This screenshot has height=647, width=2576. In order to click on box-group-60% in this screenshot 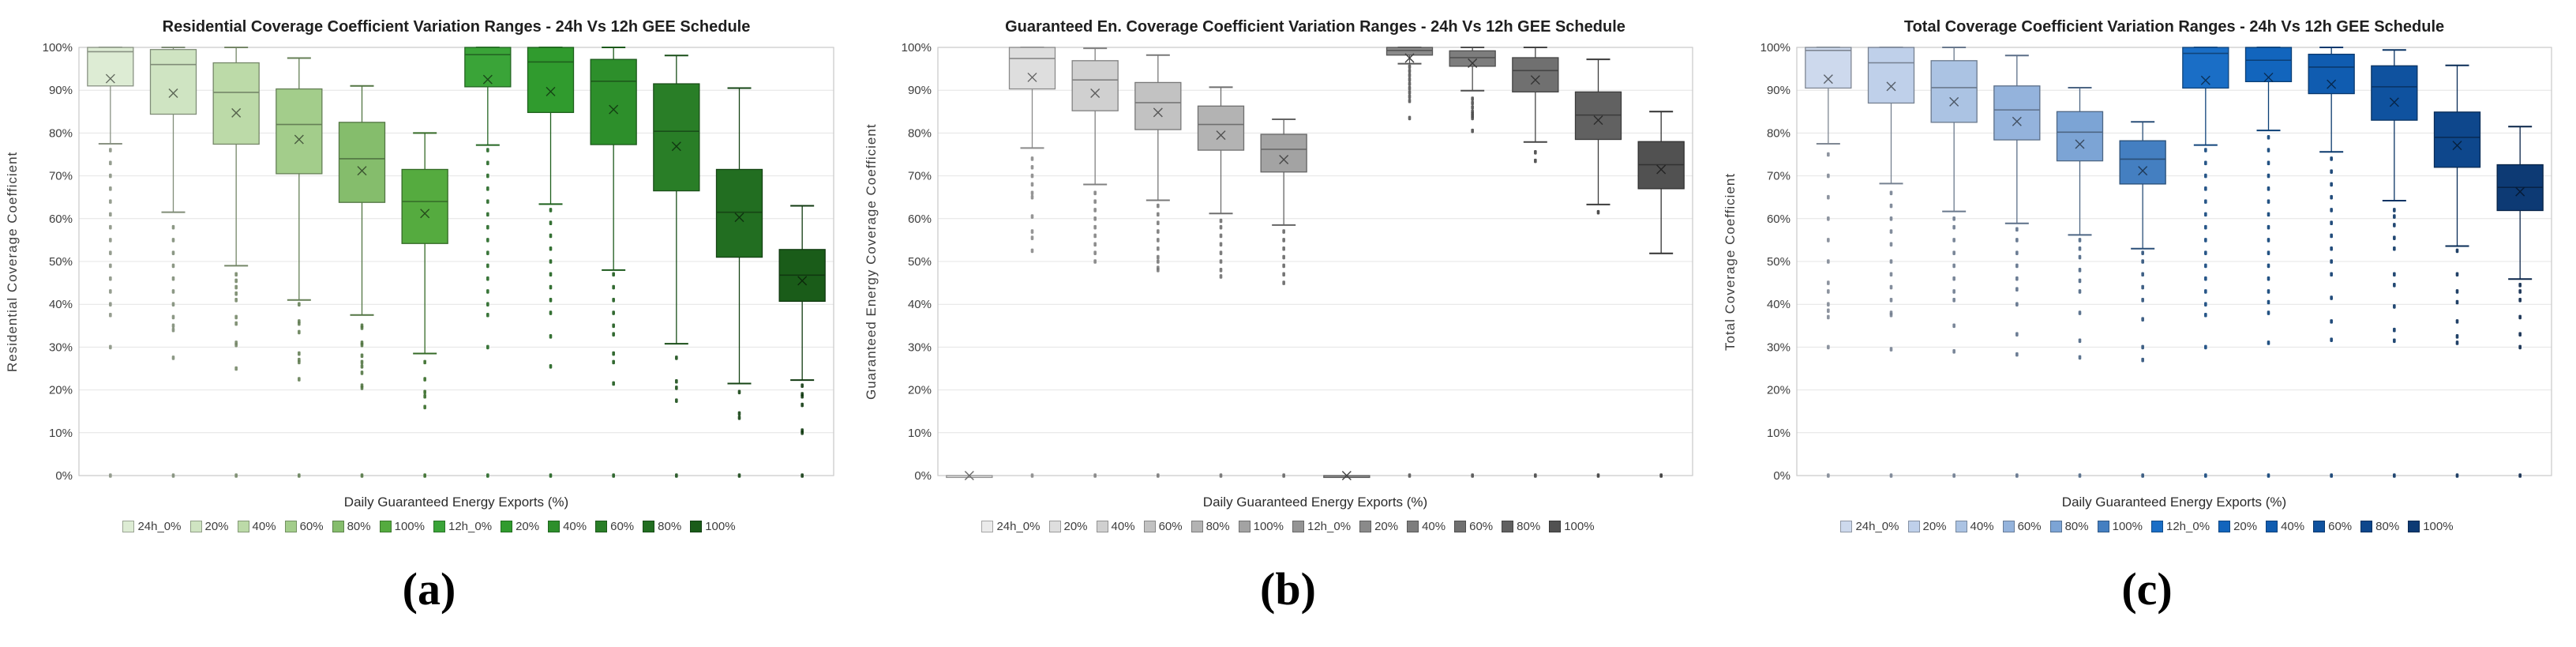, I will do `click(1535, 262)`.